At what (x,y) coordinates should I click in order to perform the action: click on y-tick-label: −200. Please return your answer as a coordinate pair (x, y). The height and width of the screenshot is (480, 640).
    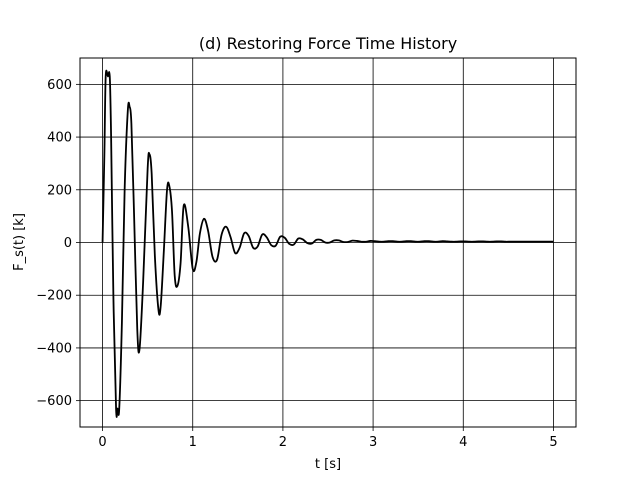
    Looking at the image, I should click on (54, 296).